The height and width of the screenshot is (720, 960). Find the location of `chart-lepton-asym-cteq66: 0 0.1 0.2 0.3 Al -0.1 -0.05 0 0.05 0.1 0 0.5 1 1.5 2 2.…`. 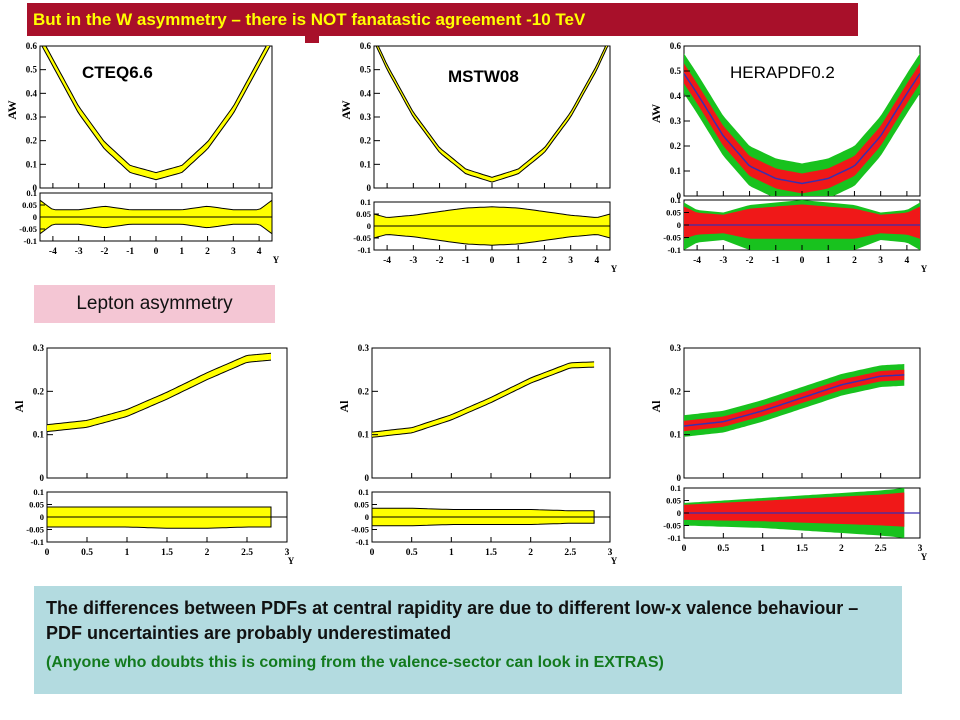

chart-lepton-asym-cteq66: 0 0.1 0.2 0.3 Al -0.1 -0.05 0 0.05 0.1 0 0.5 1 1.5 2 2.… is located at coordinates (153, 454).